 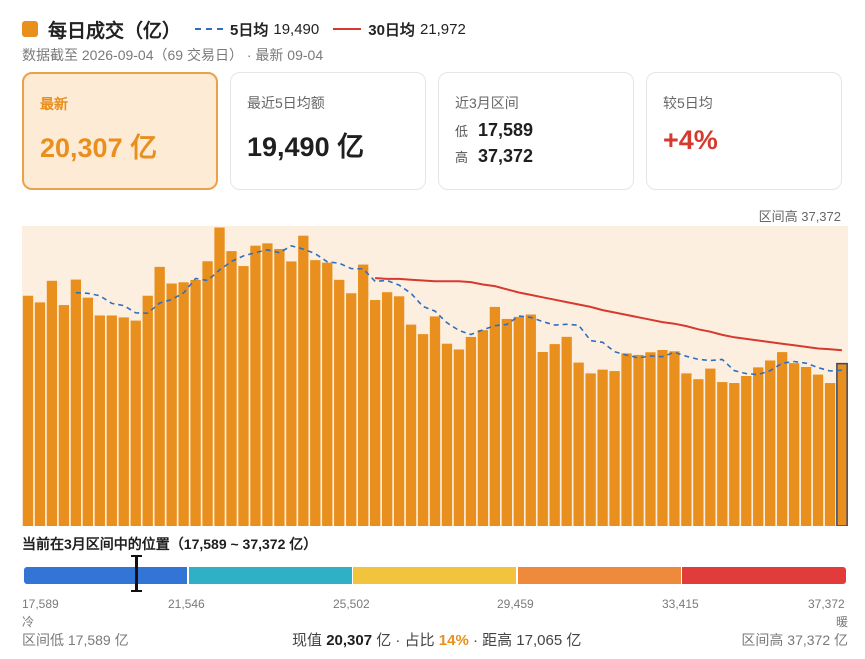 What do you see at coordinates (351, 604) in the screenshot?
I see `scale-tick-3: 25,502` at bounding box center [351, 604].